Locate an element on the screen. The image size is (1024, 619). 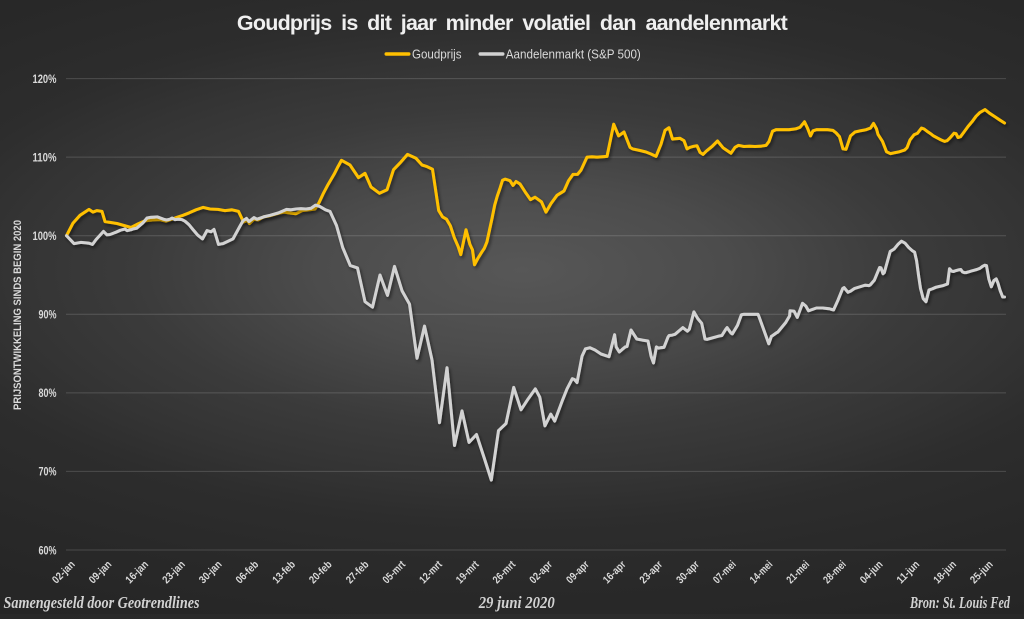
svg-text: Bron: St. Louis Fed is located at coordinates (959, 602).